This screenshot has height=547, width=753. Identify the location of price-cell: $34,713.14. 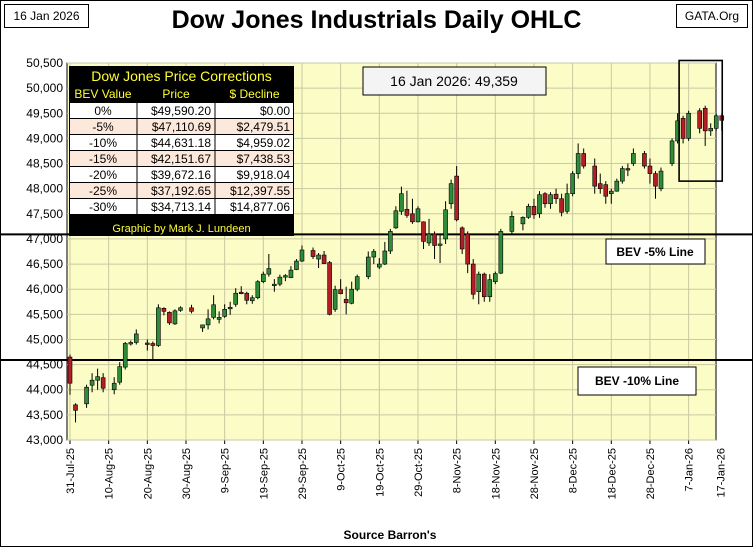
(181, 207).